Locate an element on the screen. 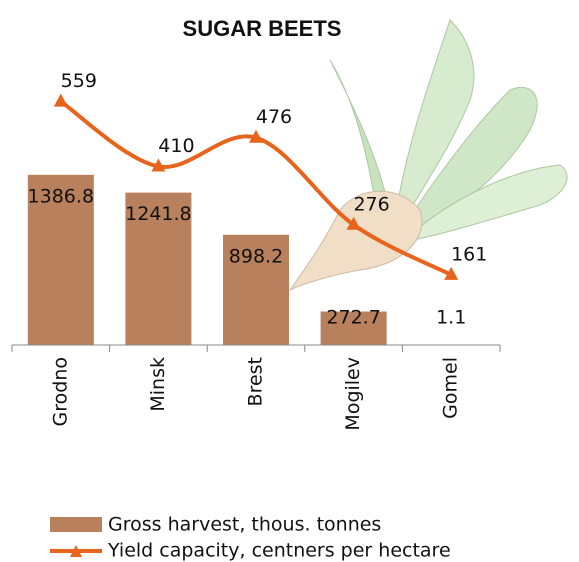 This screenshot has width=579, height=562. data-label: 410 is located at coordinates (176, 146).